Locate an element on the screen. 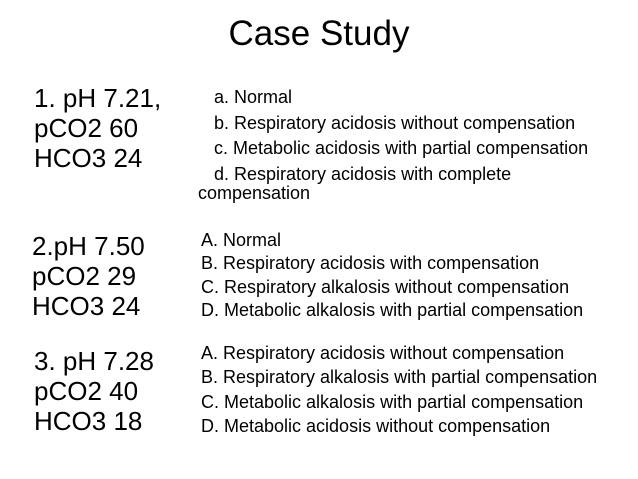 Image resolution: width=638 pixels, height=479 pixels. question-2-values: 2.pH 7.50 pCO2 29 HCO3 24 is located at coordinates (88, 276).